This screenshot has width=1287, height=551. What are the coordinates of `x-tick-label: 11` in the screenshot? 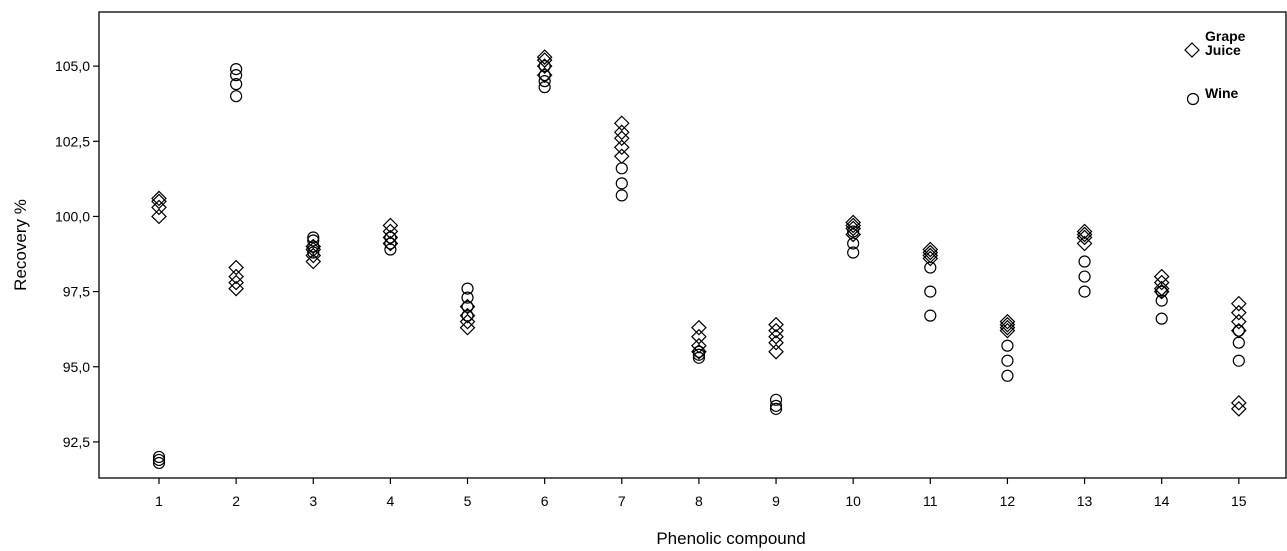 It's located at (930, 501).